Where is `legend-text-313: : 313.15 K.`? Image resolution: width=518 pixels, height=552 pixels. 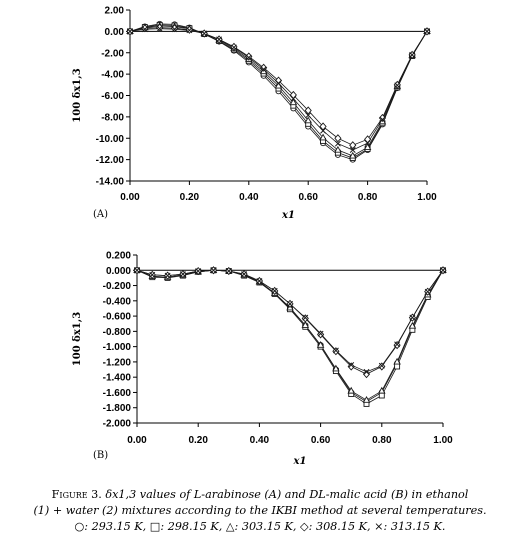 legend-text-313: : 313.15 K. is located at coordinates (414, 526).